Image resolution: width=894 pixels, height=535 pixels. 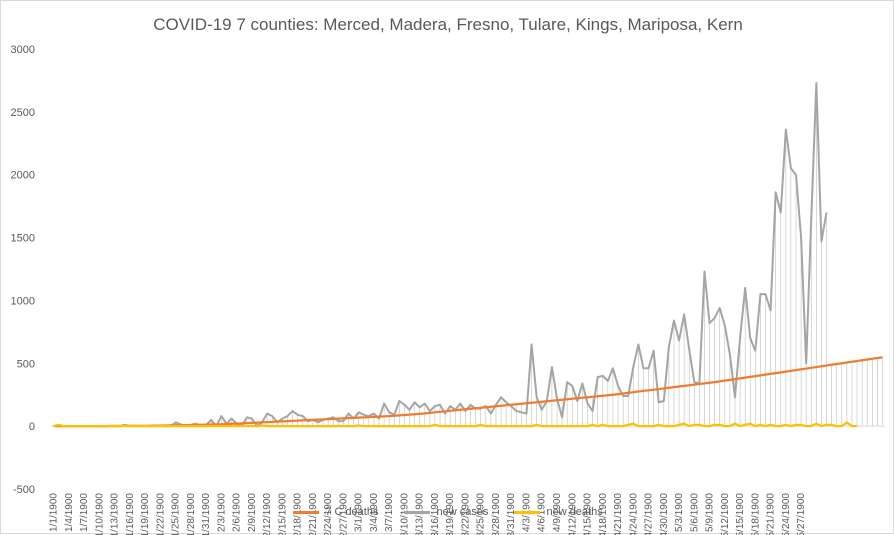 I want to click on x-tick-label: 1/31/1900, so click(x=206, y=514).